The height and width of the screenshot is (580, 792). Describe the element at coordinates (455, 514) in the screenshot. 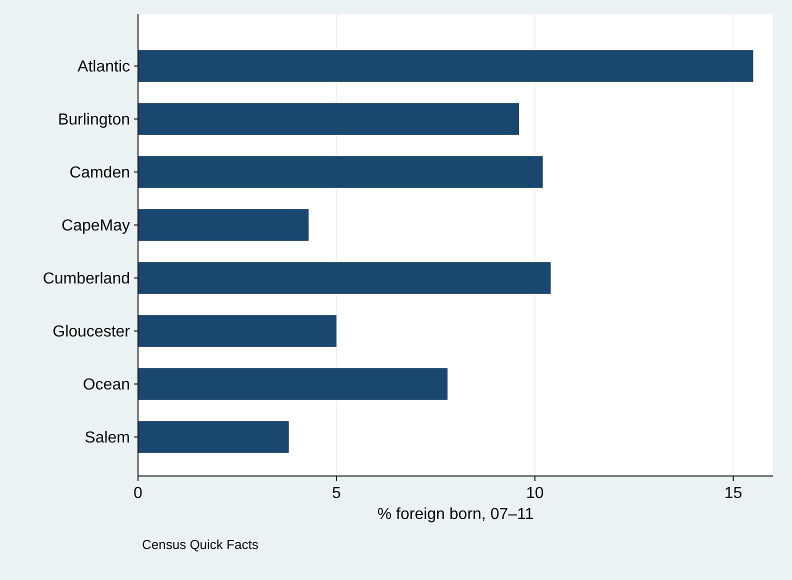

I see `x-axis-title: % foreign born, 07–11` at that location.